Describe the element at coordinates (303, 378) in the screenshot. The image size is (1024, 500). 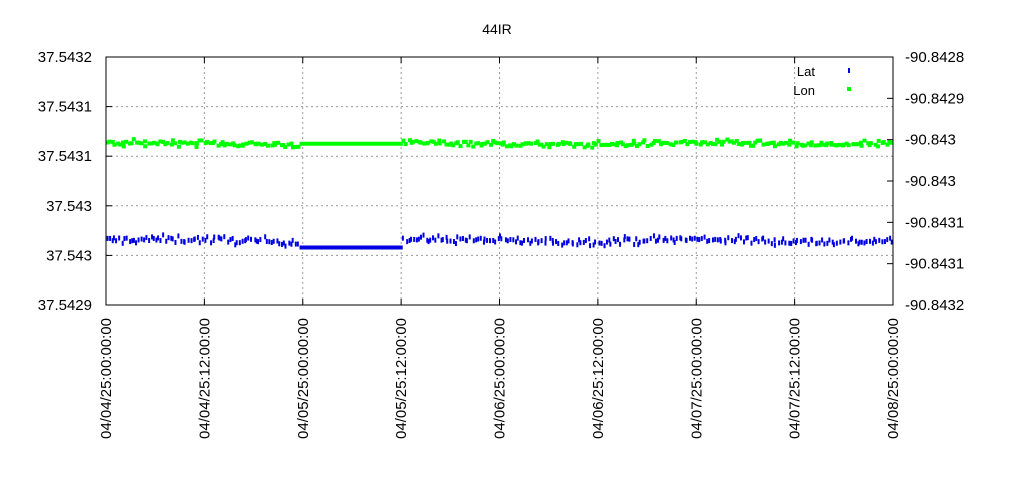
I see `x-tick-label: 04/05/25:00:00:00` at that location.